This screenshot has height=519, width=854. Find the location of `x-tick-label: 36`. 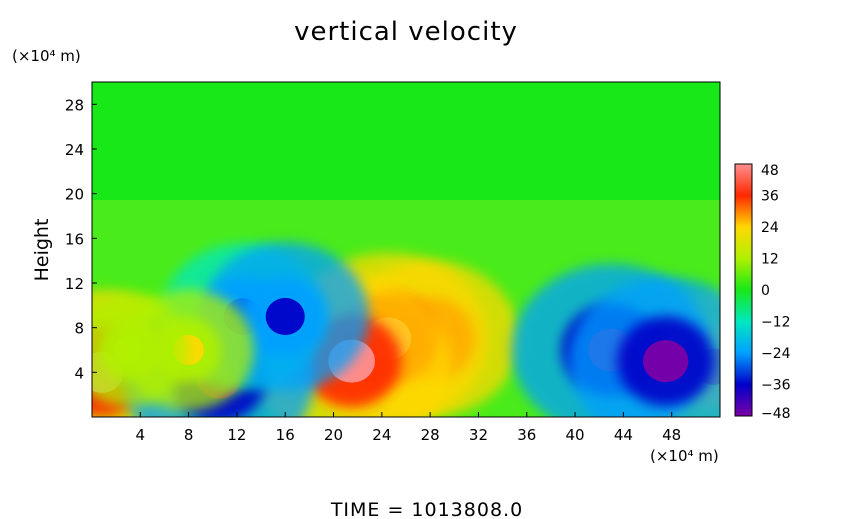

x-tick-label: 36 is located at coordinates (526, 435).